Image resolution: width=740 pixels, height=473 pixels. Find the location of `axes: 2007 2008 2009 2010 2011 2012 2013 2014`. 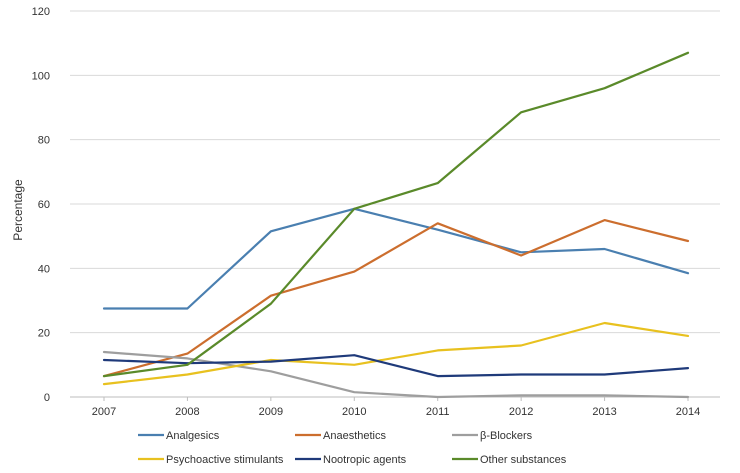

axes: 2007 2008 2009 2010 2011 2012 2013 2014 is located at coordinates (395, 407).